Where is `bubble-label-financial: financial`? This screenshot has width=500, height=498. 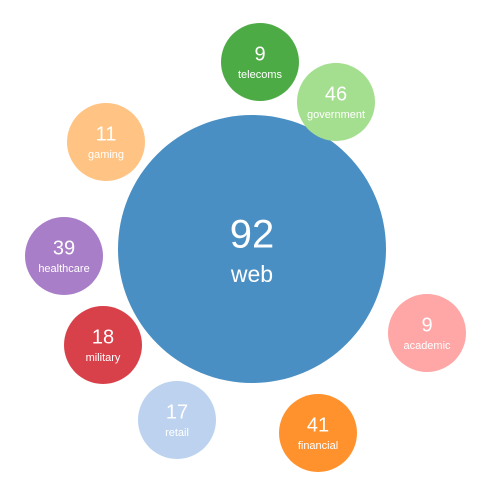
bubble-label-financial: financial is located at coordinates (318, 446).